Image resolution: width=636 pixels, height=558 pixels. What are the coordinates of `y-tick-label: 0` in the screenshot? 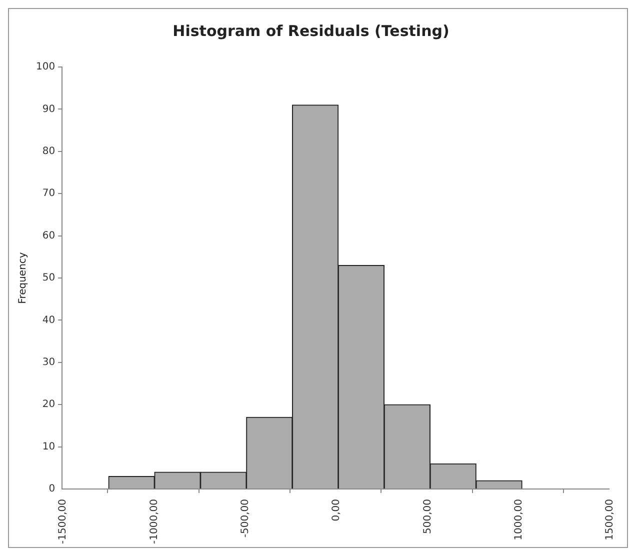 It's located at (52, 489).